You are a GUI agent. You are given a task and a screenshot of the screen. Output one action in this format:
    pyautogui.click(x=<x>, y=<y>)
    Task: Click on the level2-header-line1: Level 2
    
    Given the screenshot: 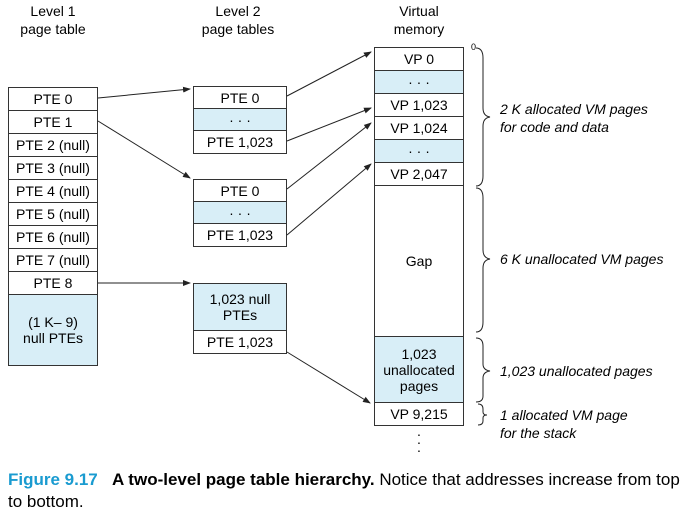 What is the action you would take?
    pyautogui.click(x=238, y=11)
    